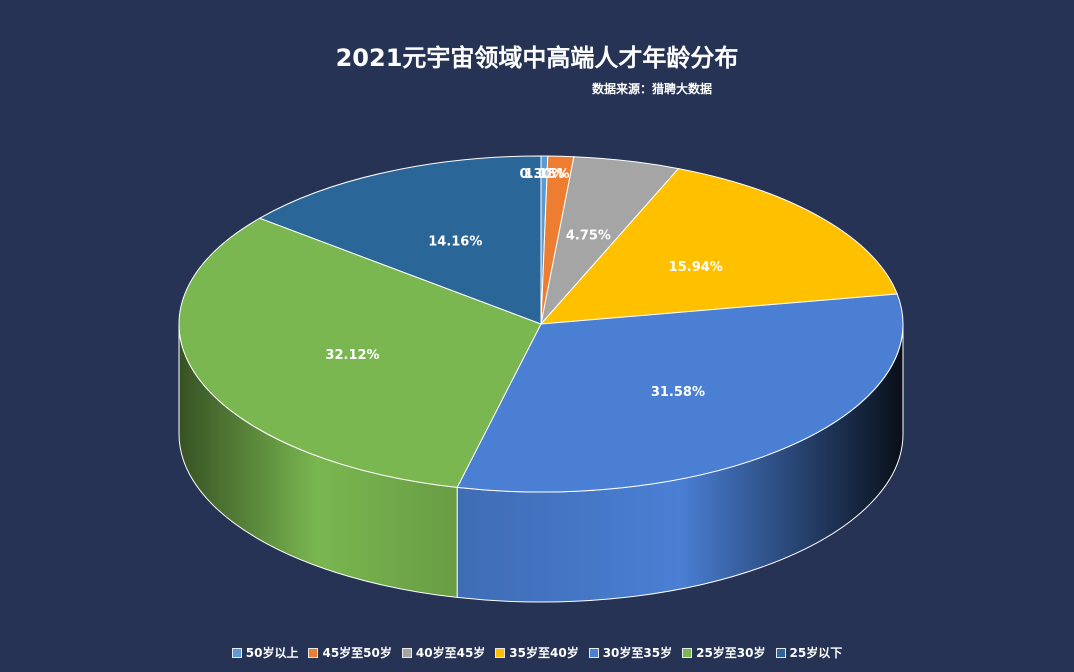  I want to click on legend-label-4: 30岁至35岁, so click(637, 653).